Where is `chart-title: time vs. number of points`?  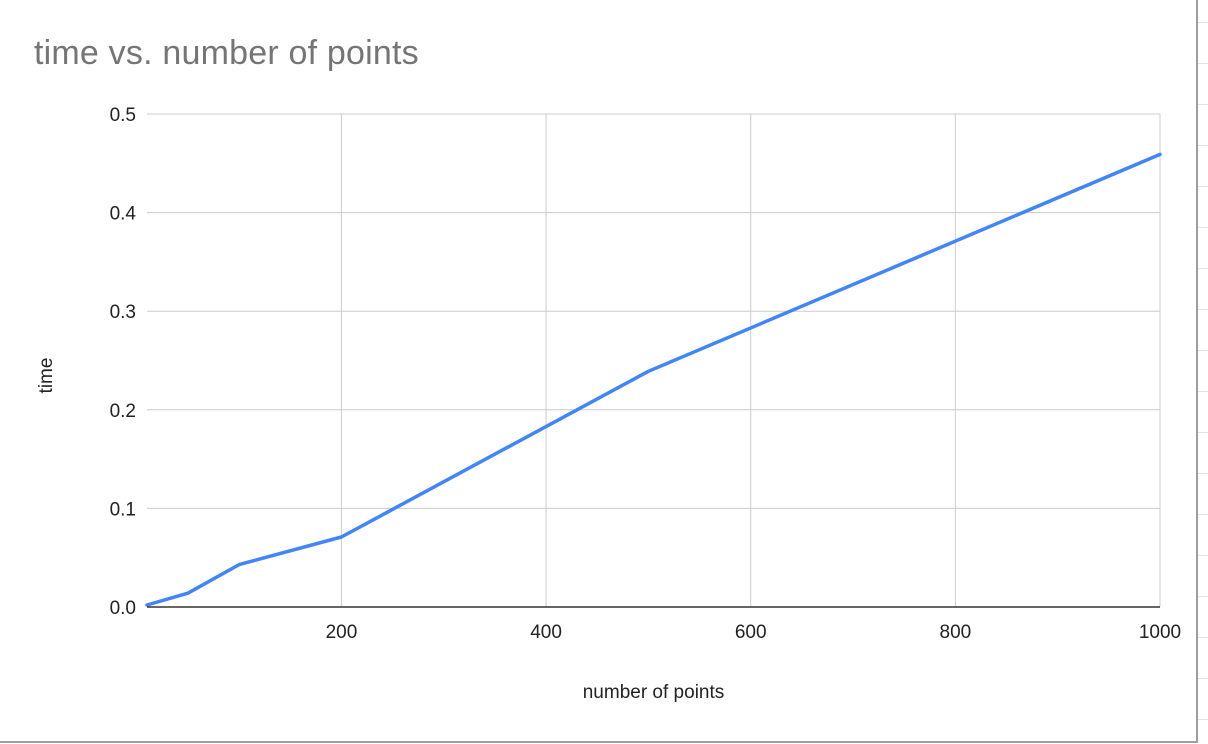
chart-title: time vs. number of points is located at coordinates (226, 53).